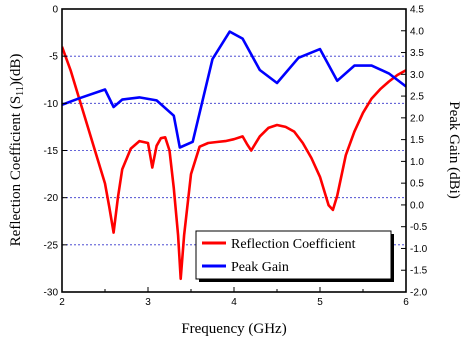  Describe the element at coordinates (417, 75) in the screenshot. I see `y-right-tick-label: 3.0` at that location.